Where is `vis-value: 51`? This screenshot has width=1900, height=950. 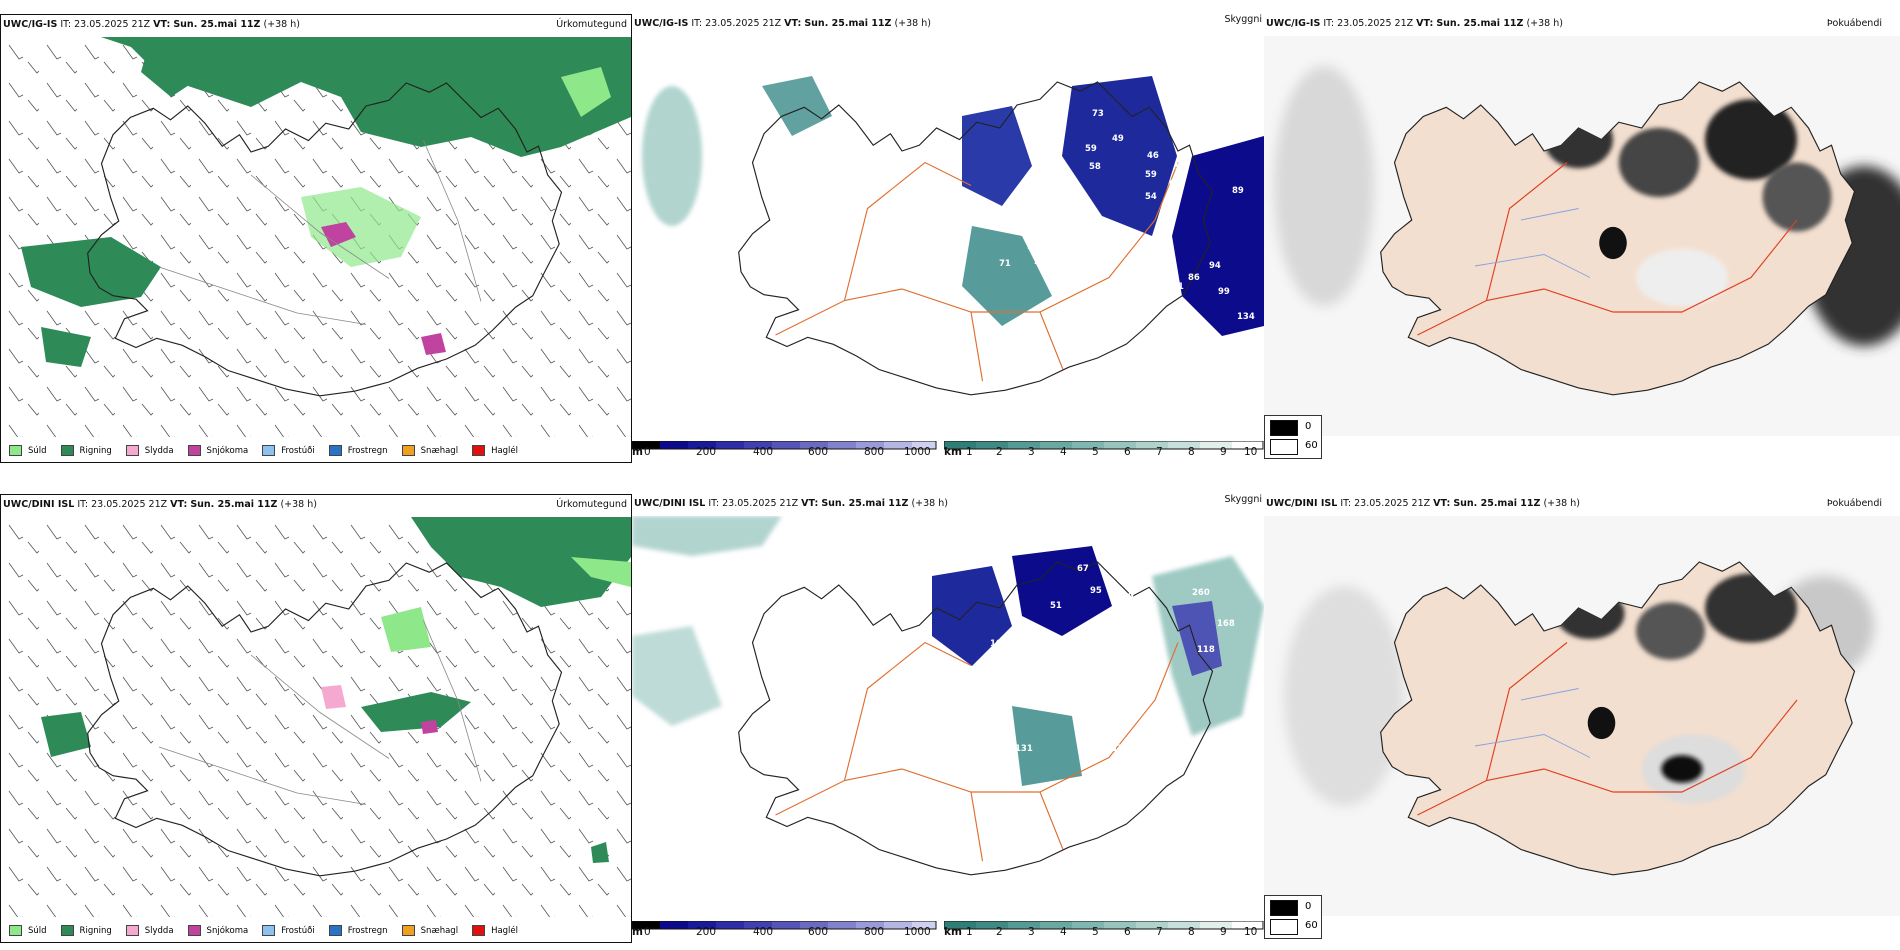
vis-value: 51 is located at coordinates (1056, 606).